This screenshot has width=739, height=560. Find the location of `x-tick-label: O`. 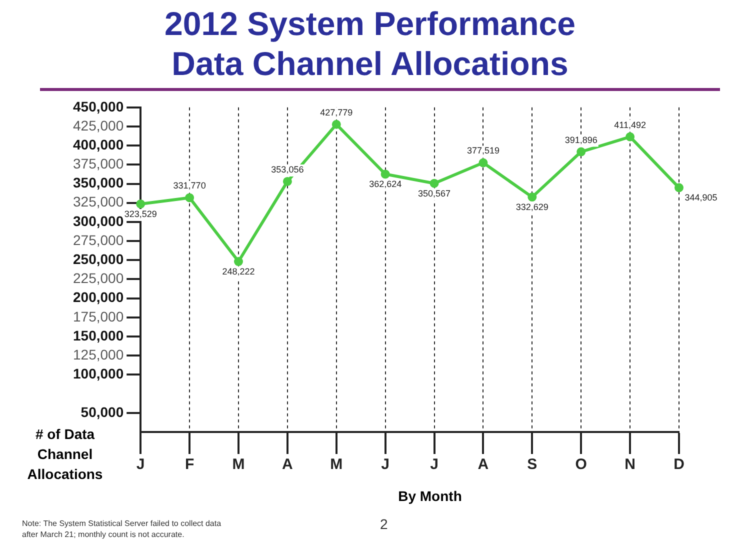

x-tick-label: O is located at coordinates (581, 465).